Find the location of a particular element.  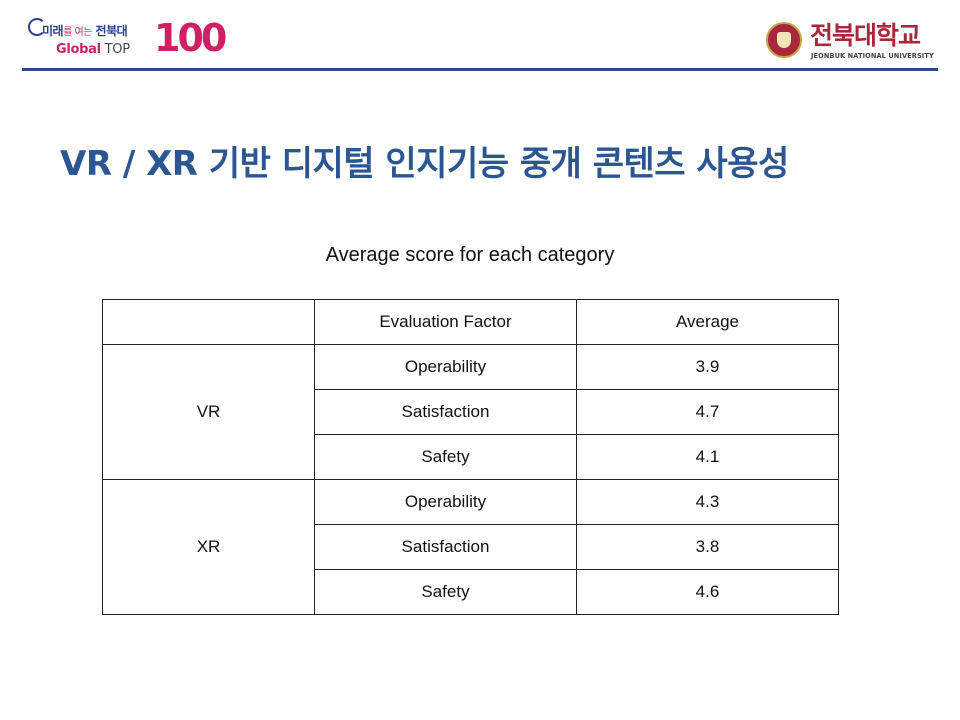

table-caption: Average score for each category is located at coordinates (470, 255).